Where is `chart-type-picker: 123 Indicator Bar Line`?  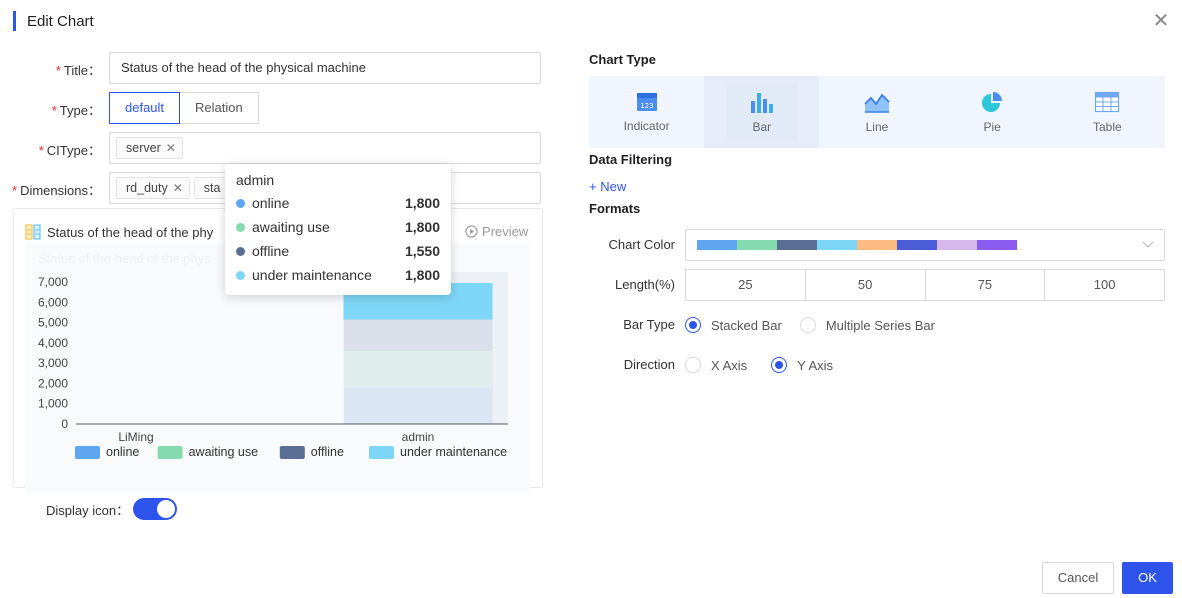
chart-type-picker: 123 Indicator Bar Line is located at coordinates (877, 112).